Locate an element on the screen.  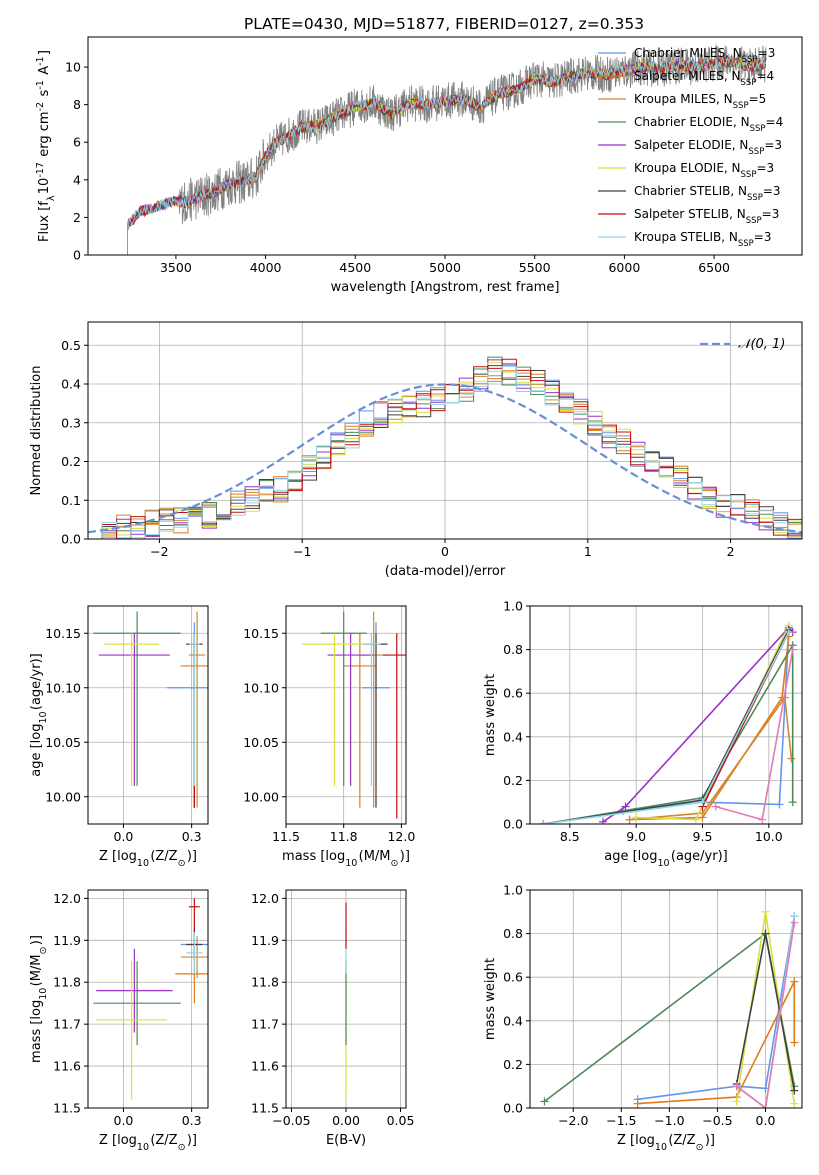
gaussian-curve is located at coordinates (445, 458).